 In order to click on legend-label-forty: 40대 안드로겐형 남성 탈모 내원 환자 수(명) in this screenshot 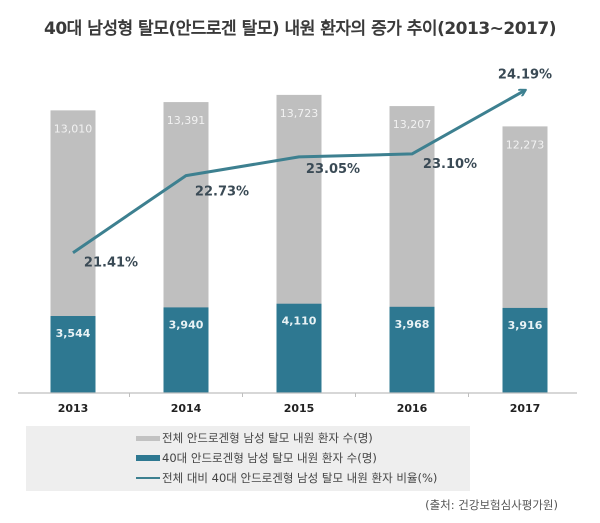, I will do `click(269, 458)`.